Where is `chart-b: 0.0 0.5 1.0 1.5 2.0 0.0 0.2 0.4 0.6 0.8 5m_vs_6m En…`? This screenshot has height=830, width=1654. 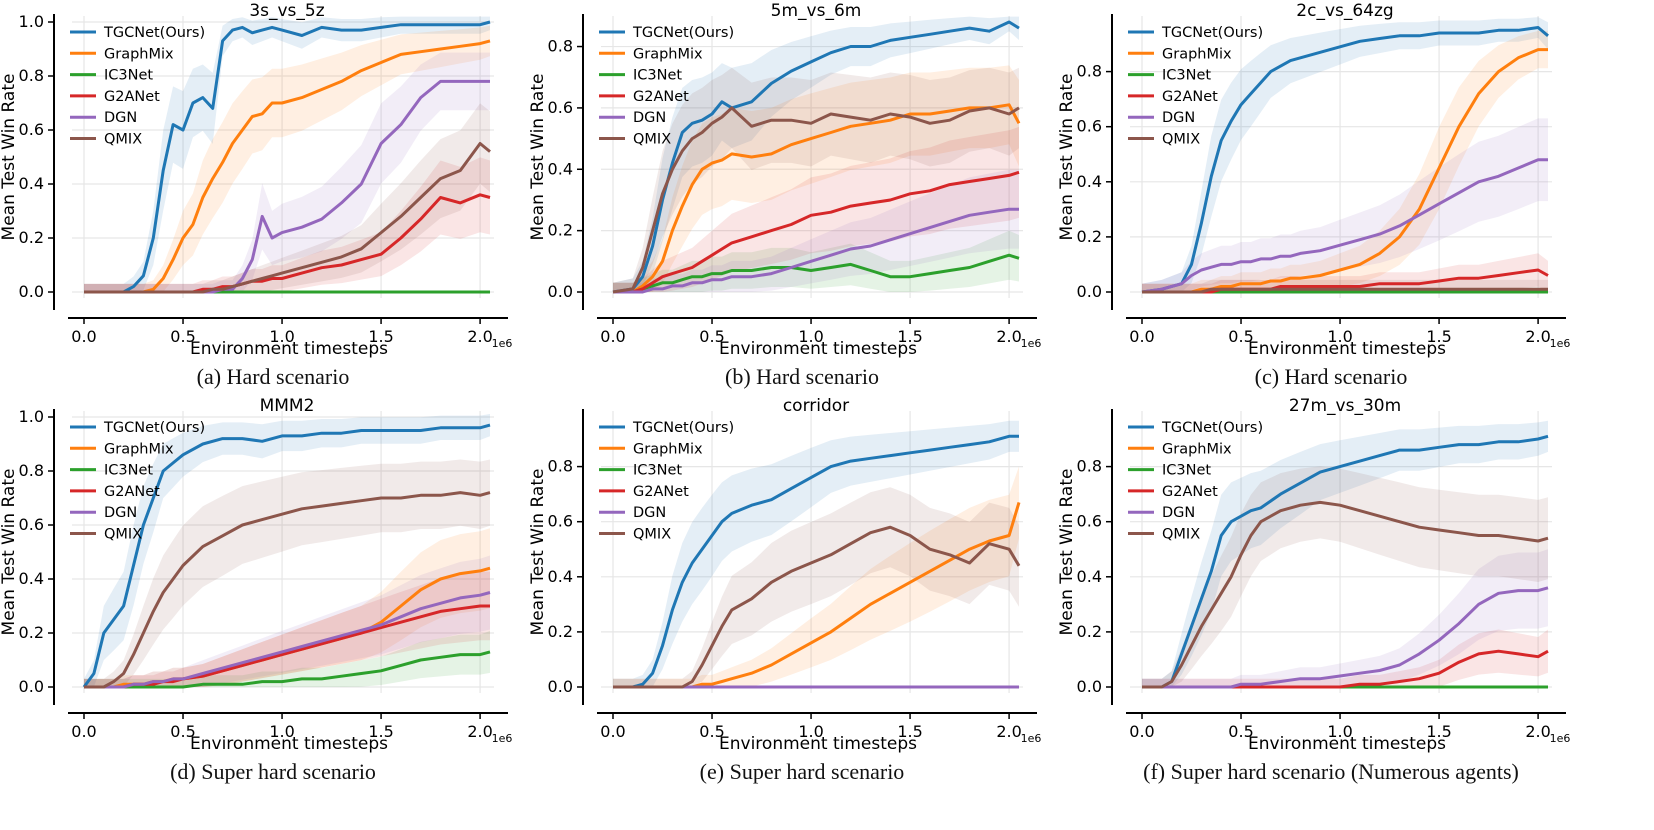
chart-b: 0.0 0.5 1.0 1.5 2.0 0.0 0.2 0.4 0.6 0.8 5m_vs_6m En… is located at coordinates (785, 180).